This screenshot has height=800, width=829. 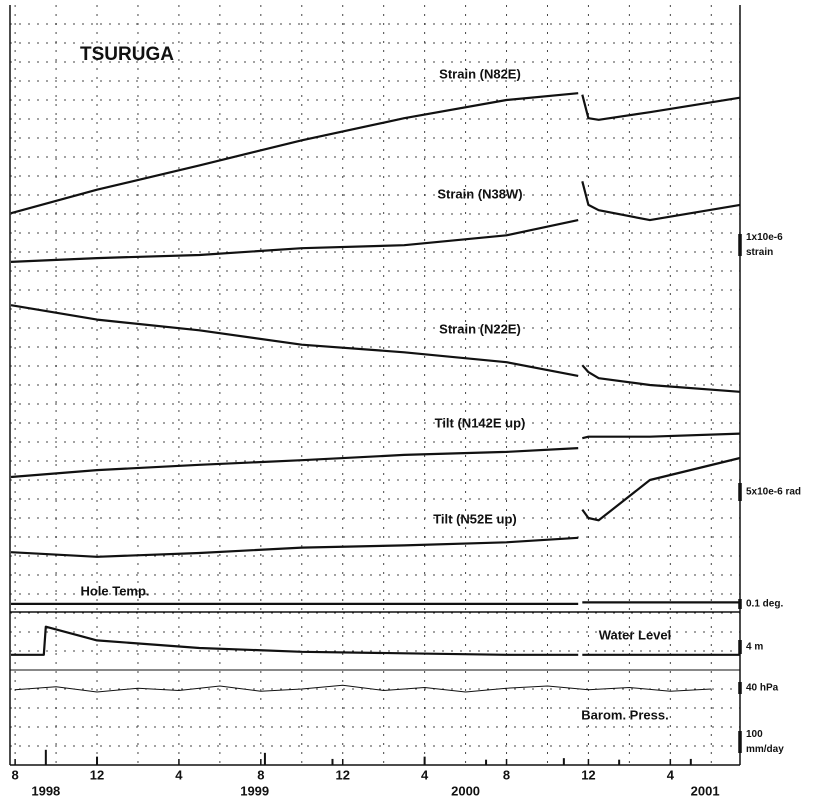 I want to click on year-label: 2000, so click(x=465, y=790).